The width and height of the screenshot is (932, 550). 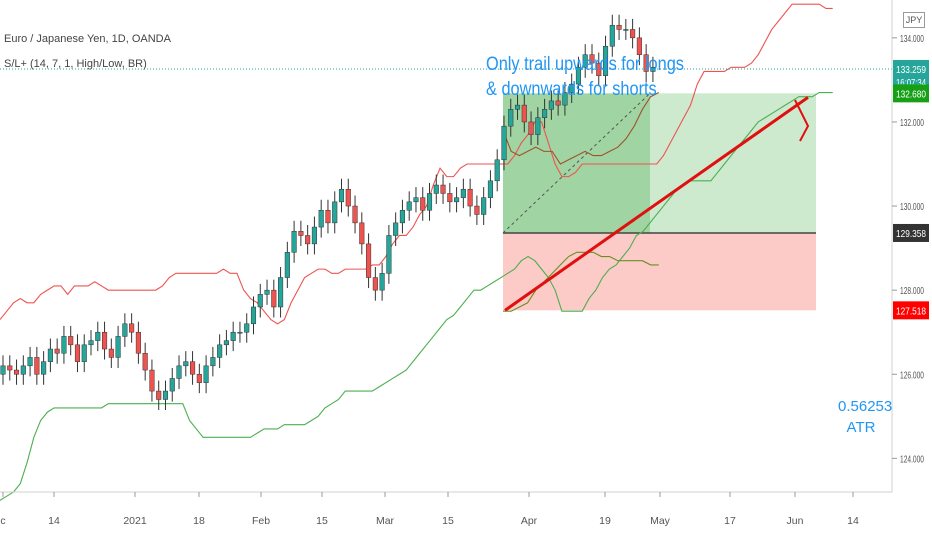 I want to click on trend-arrow-line, so click(x=656, y=204).